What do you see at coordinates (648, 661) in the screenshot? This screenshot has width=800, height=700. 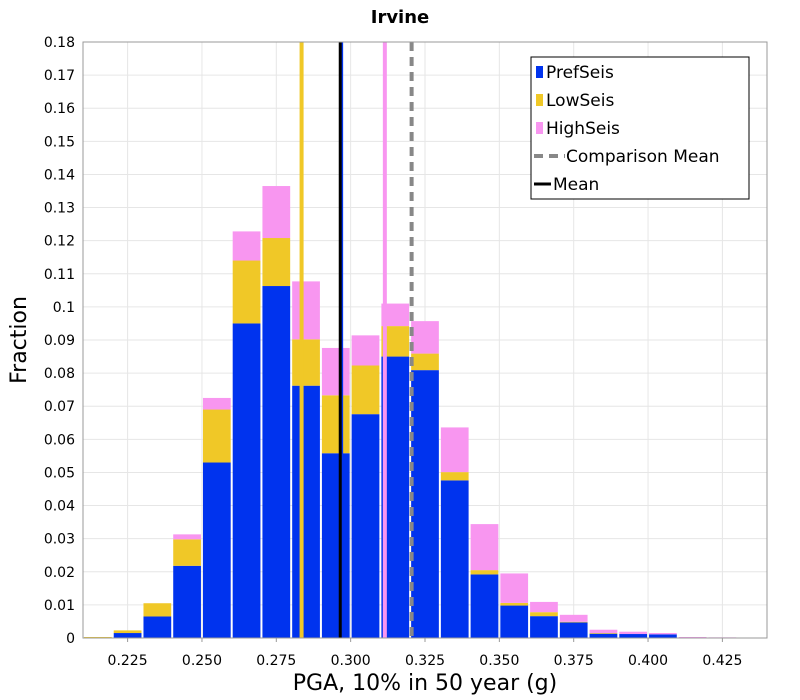 I see `x-tick-label: 0.400` at bounding box center [648, 661].